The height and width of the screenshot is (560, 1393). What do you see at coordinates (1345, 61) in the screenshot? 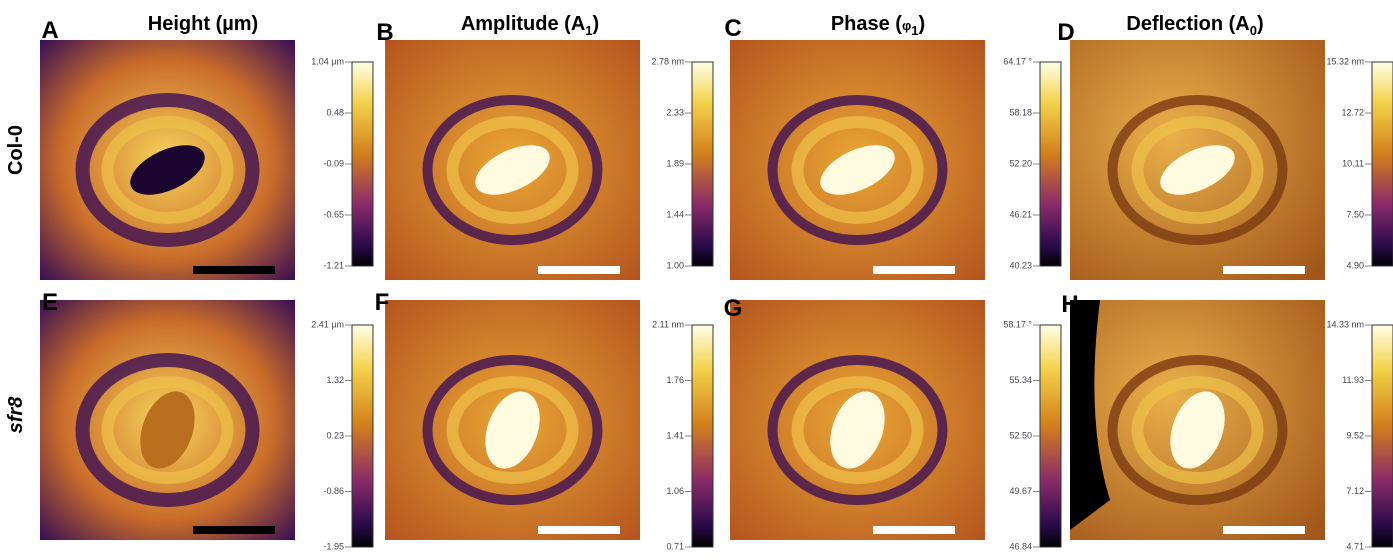
I see `colorbar-tick-label: 15.32 nm` at bounding box center [1345, 61].